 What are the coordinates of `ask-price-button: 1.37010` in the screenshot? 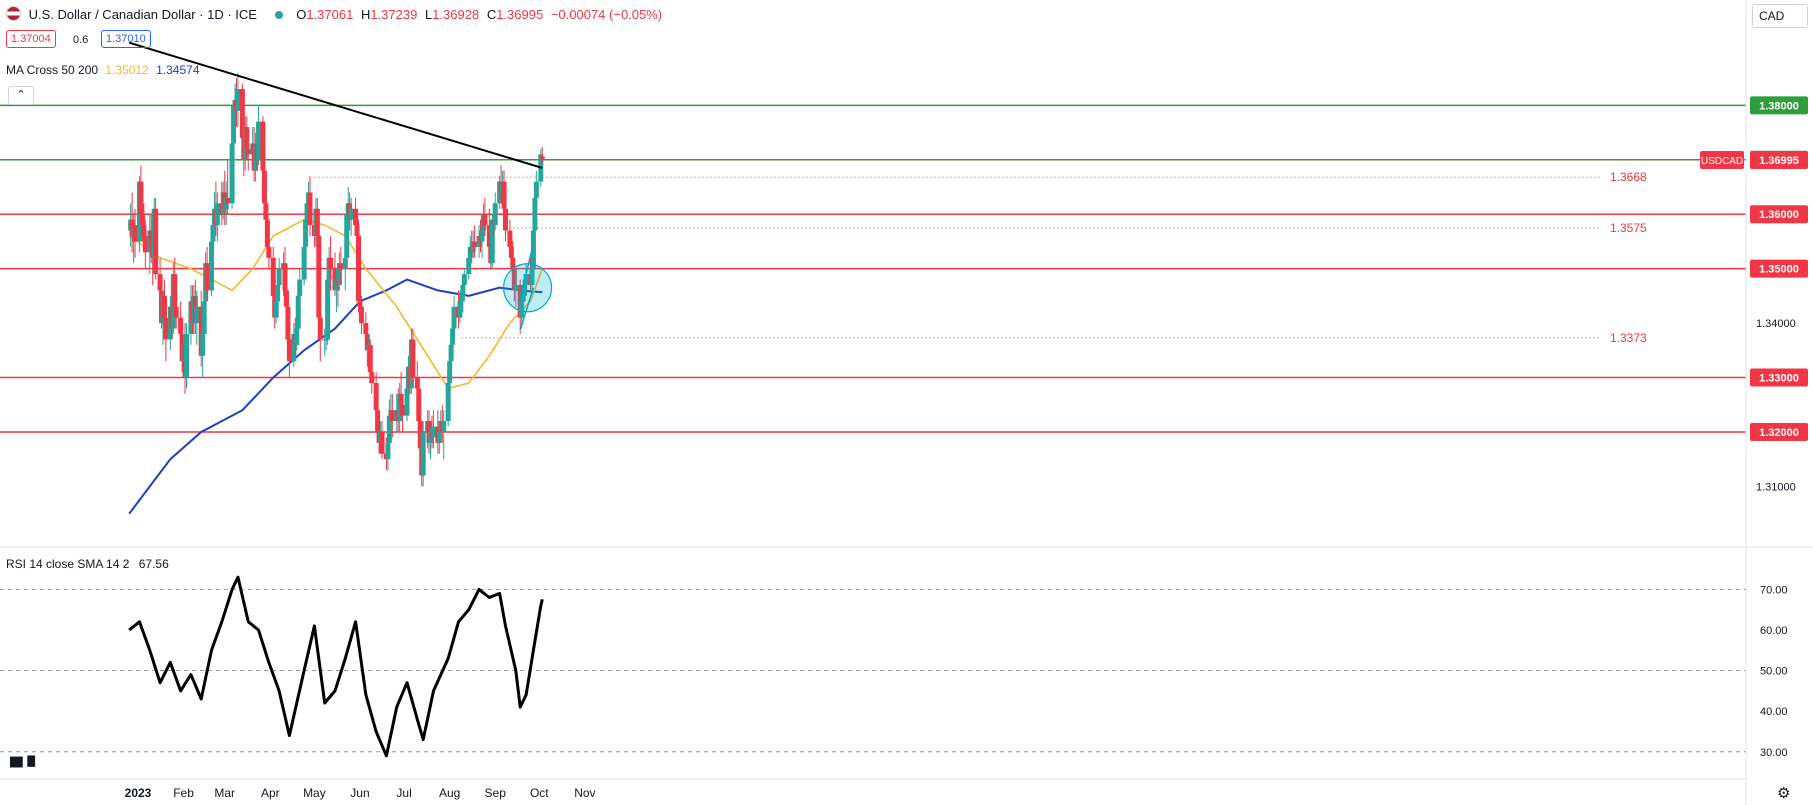 It's located at (126, 39).